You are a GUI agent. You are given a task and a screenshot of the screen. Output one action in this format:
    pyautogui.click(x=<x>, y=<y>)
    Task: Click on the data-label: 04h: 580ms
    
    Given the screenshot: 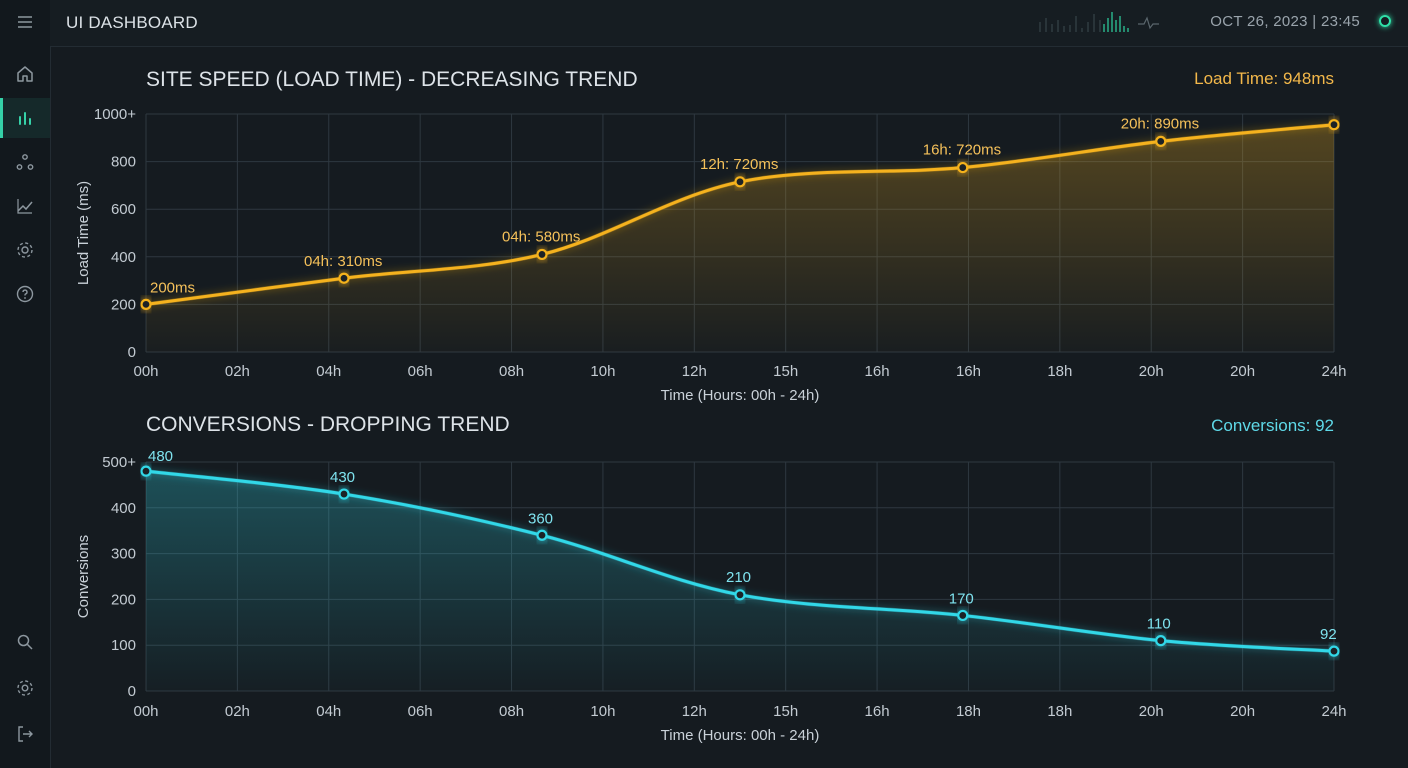 What is the action you would take?
    pyautogui.click(x=541, y=236)
    